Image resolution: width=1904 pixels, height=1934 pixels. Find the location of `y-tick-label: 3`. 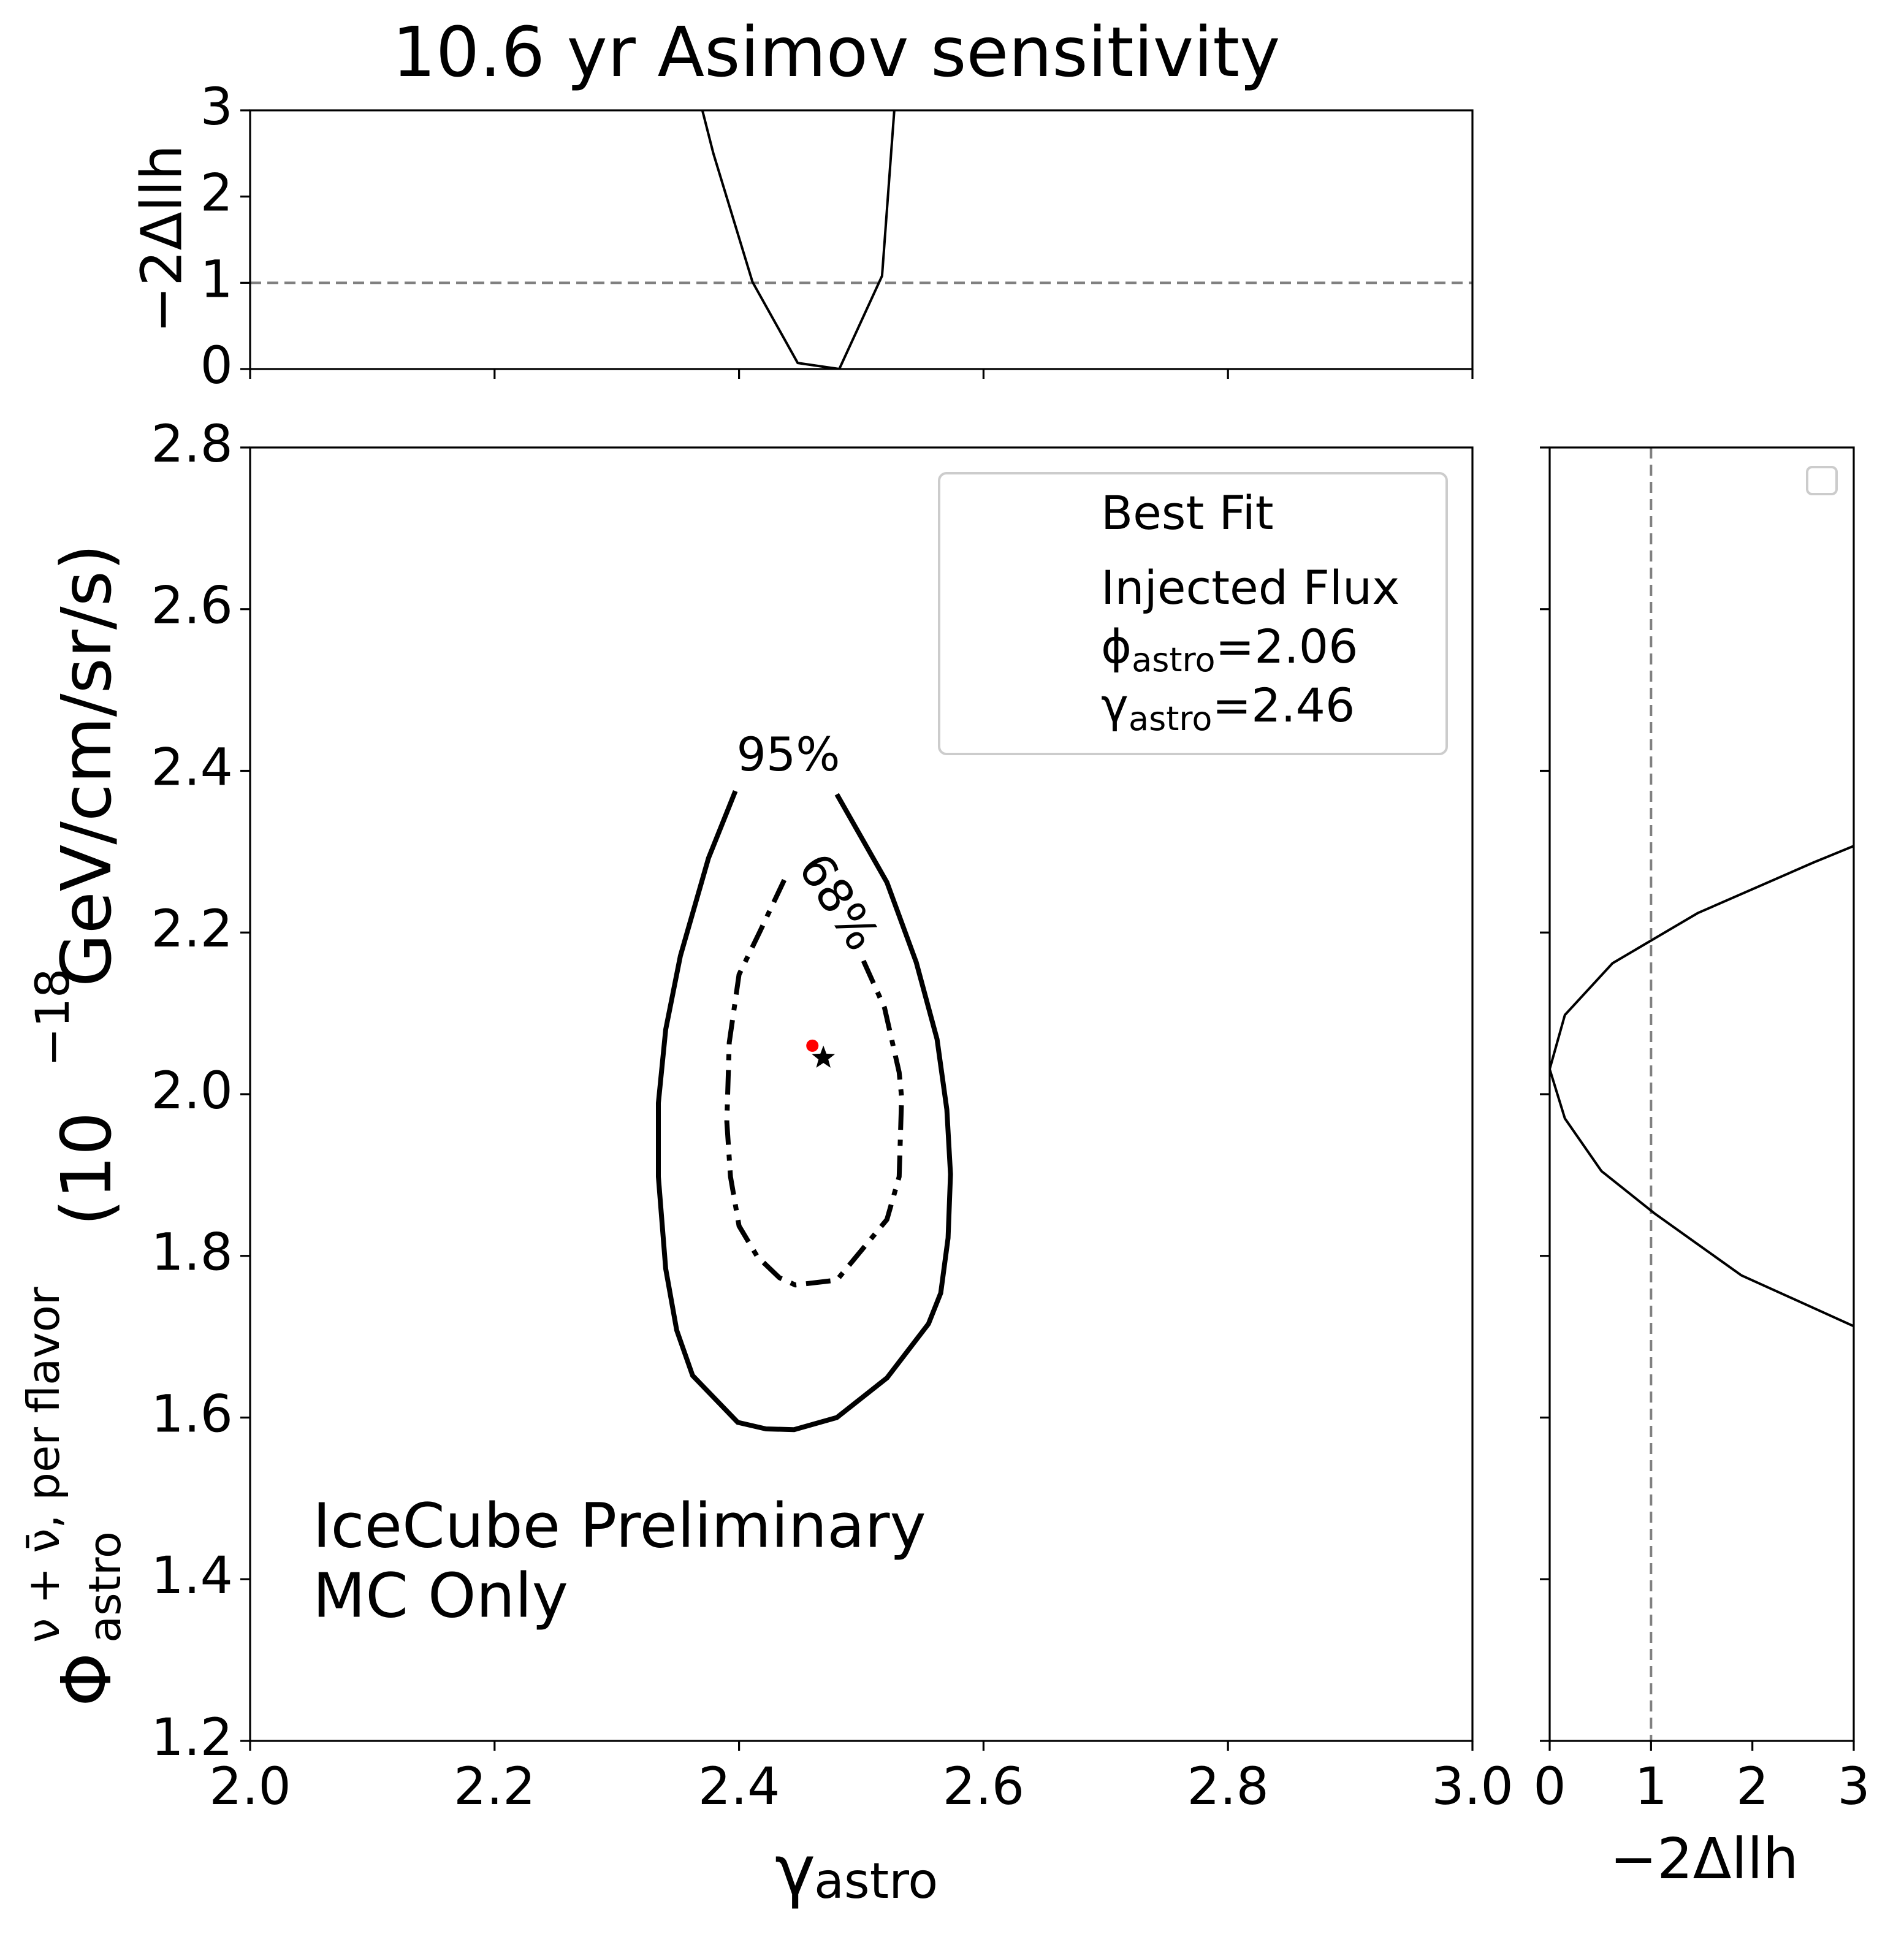

y-tick-label: 3 is located at coordinates (216, 107).